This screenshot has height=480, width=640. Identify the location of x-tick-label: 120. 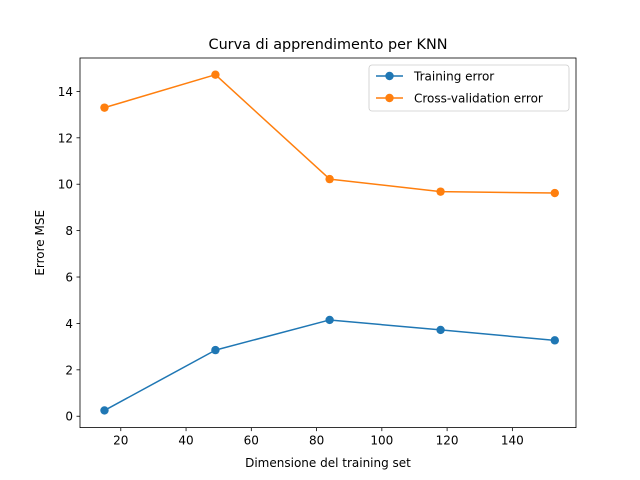
(447, 441).